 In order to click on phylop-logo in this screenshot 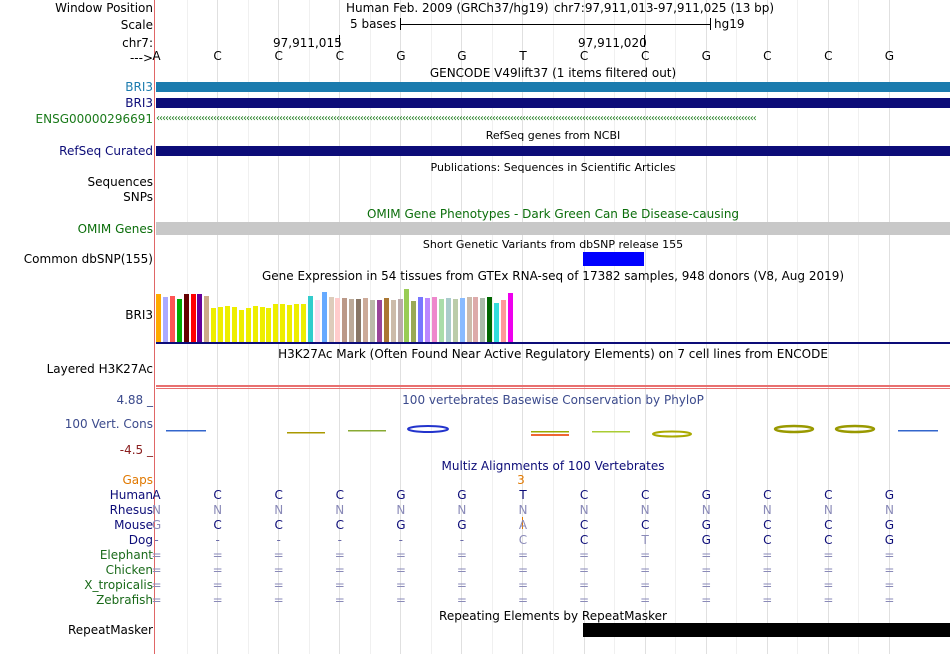, I will do `click(553, 430)`.